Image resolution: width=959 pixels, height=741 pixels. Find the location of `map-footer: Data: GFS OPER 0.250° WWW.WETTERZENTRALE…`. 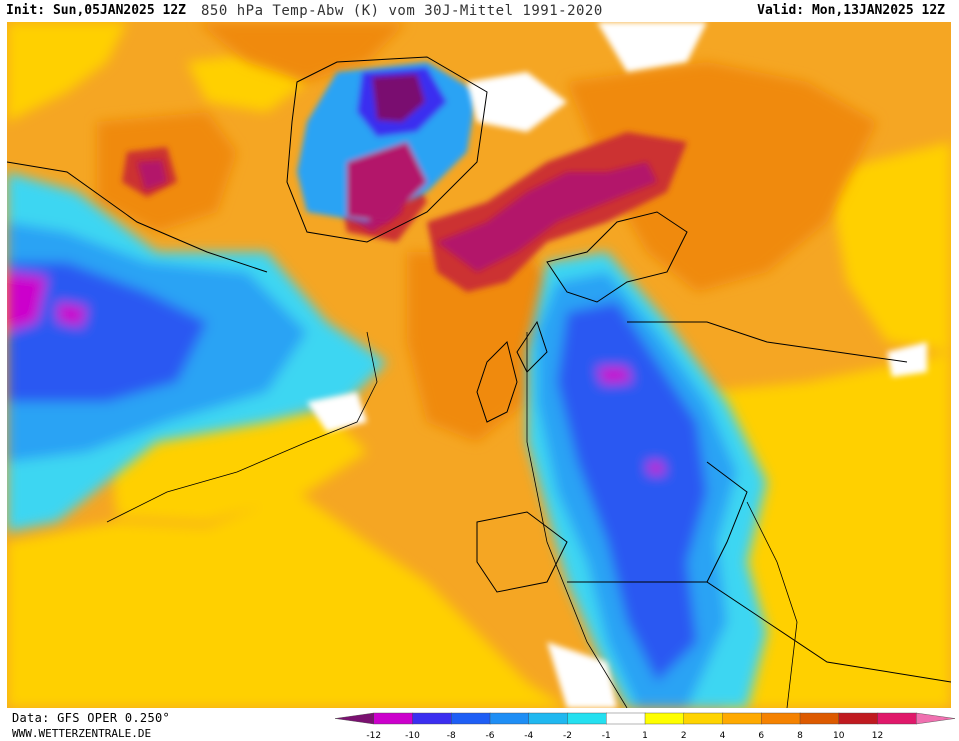

map-footer: Data: GFS OPER 0.250° WWW.WETTERZENTRALE… is located at coordinates (479, 724).